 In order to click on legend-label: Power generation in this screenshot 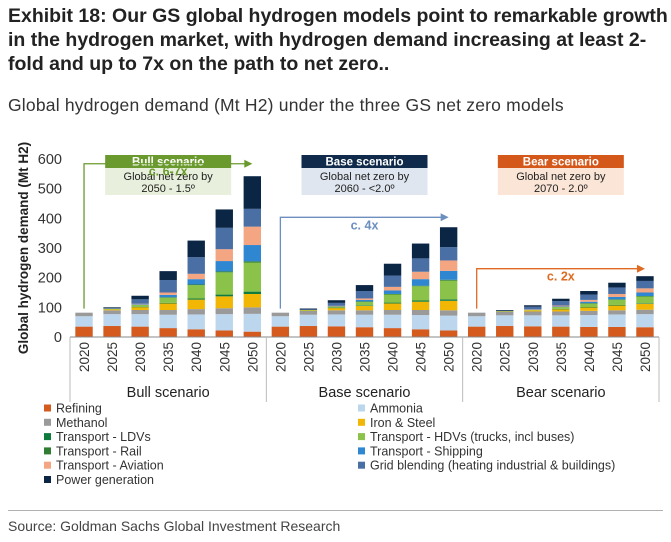, I will do `click(105, 480)`.